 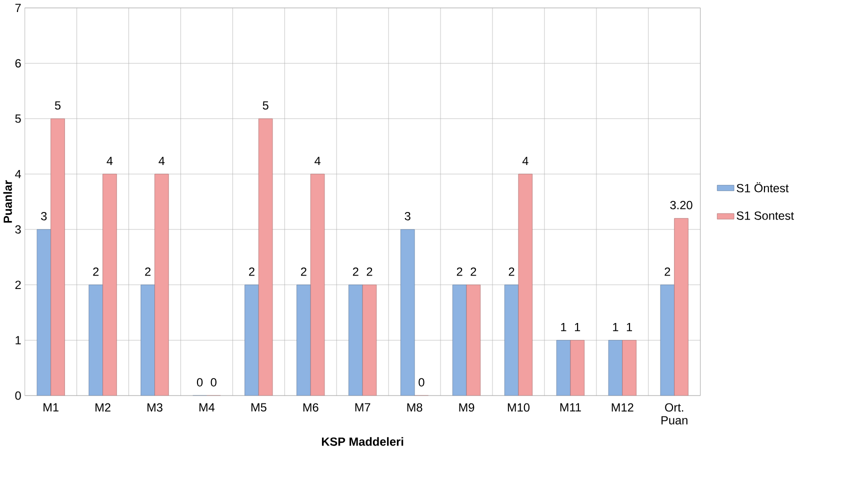 What do you see at coordinates (362, 407) in the screenshot?
I see `x-tick-label: M7` at bounding box center [362, 407].